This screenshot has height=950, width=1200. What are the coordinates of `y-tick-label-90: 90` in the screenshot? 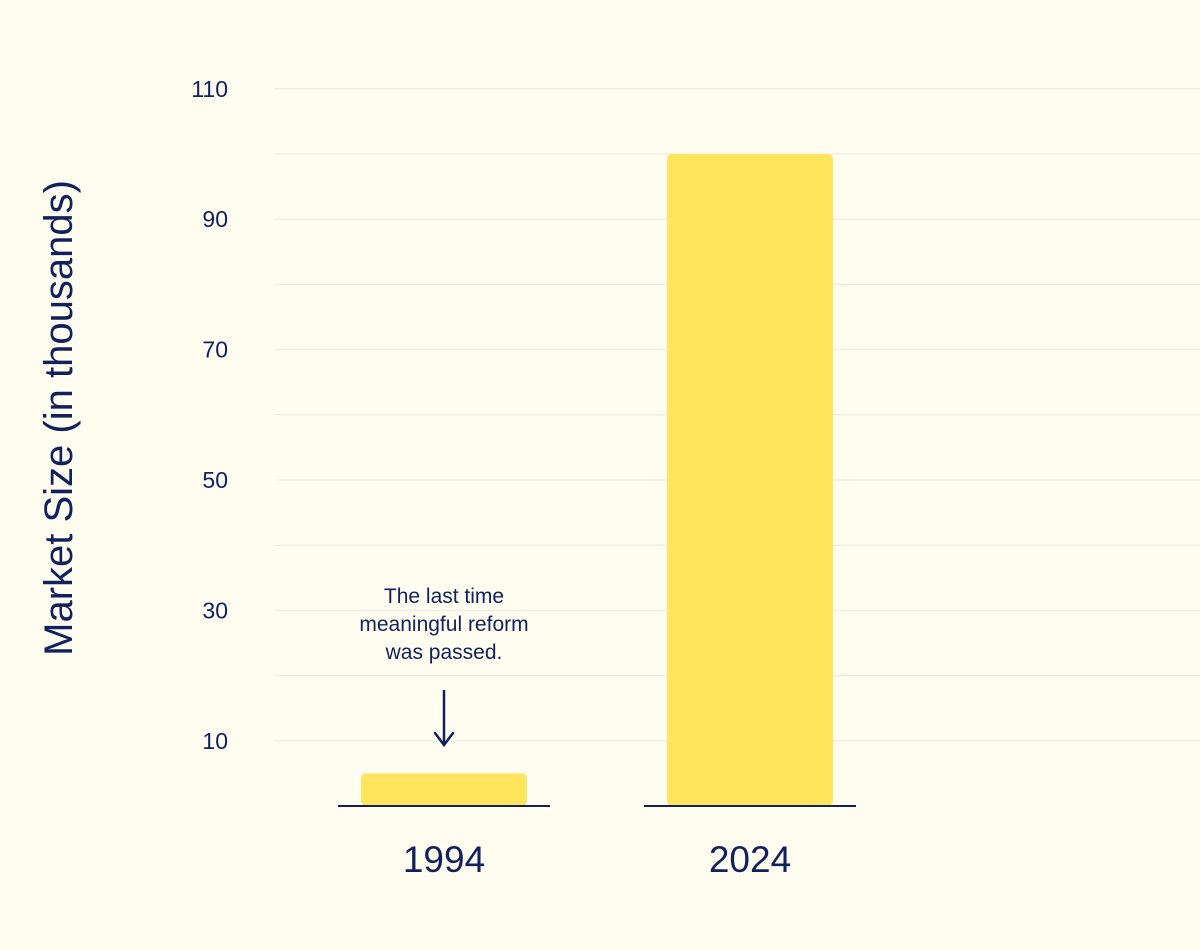 It's located at (215, 219).